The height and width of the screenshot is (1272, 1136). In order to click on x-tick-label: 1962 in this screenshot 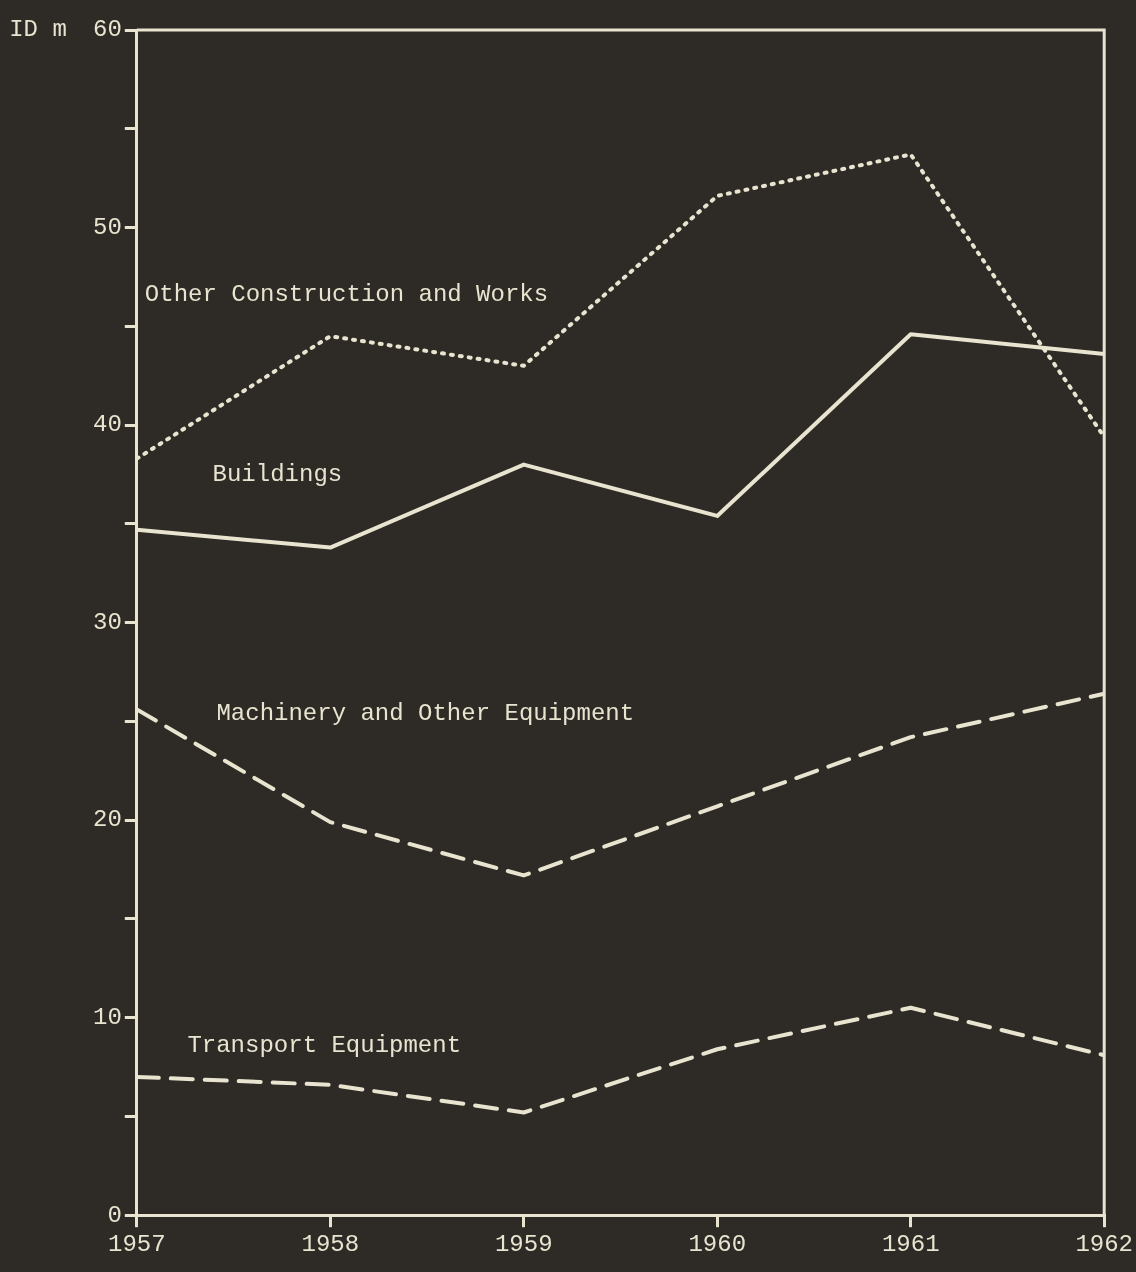, I will do `click(1104, 1244)`.